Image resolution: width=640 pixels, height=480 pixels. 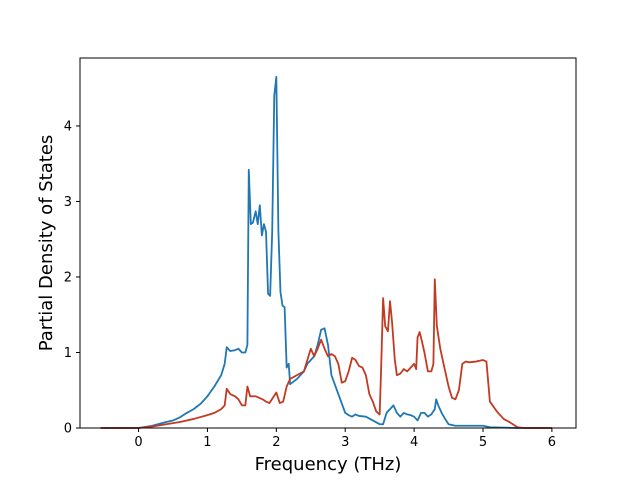 I want to click on y-tick-label: 4, so click(x=68, y=126).